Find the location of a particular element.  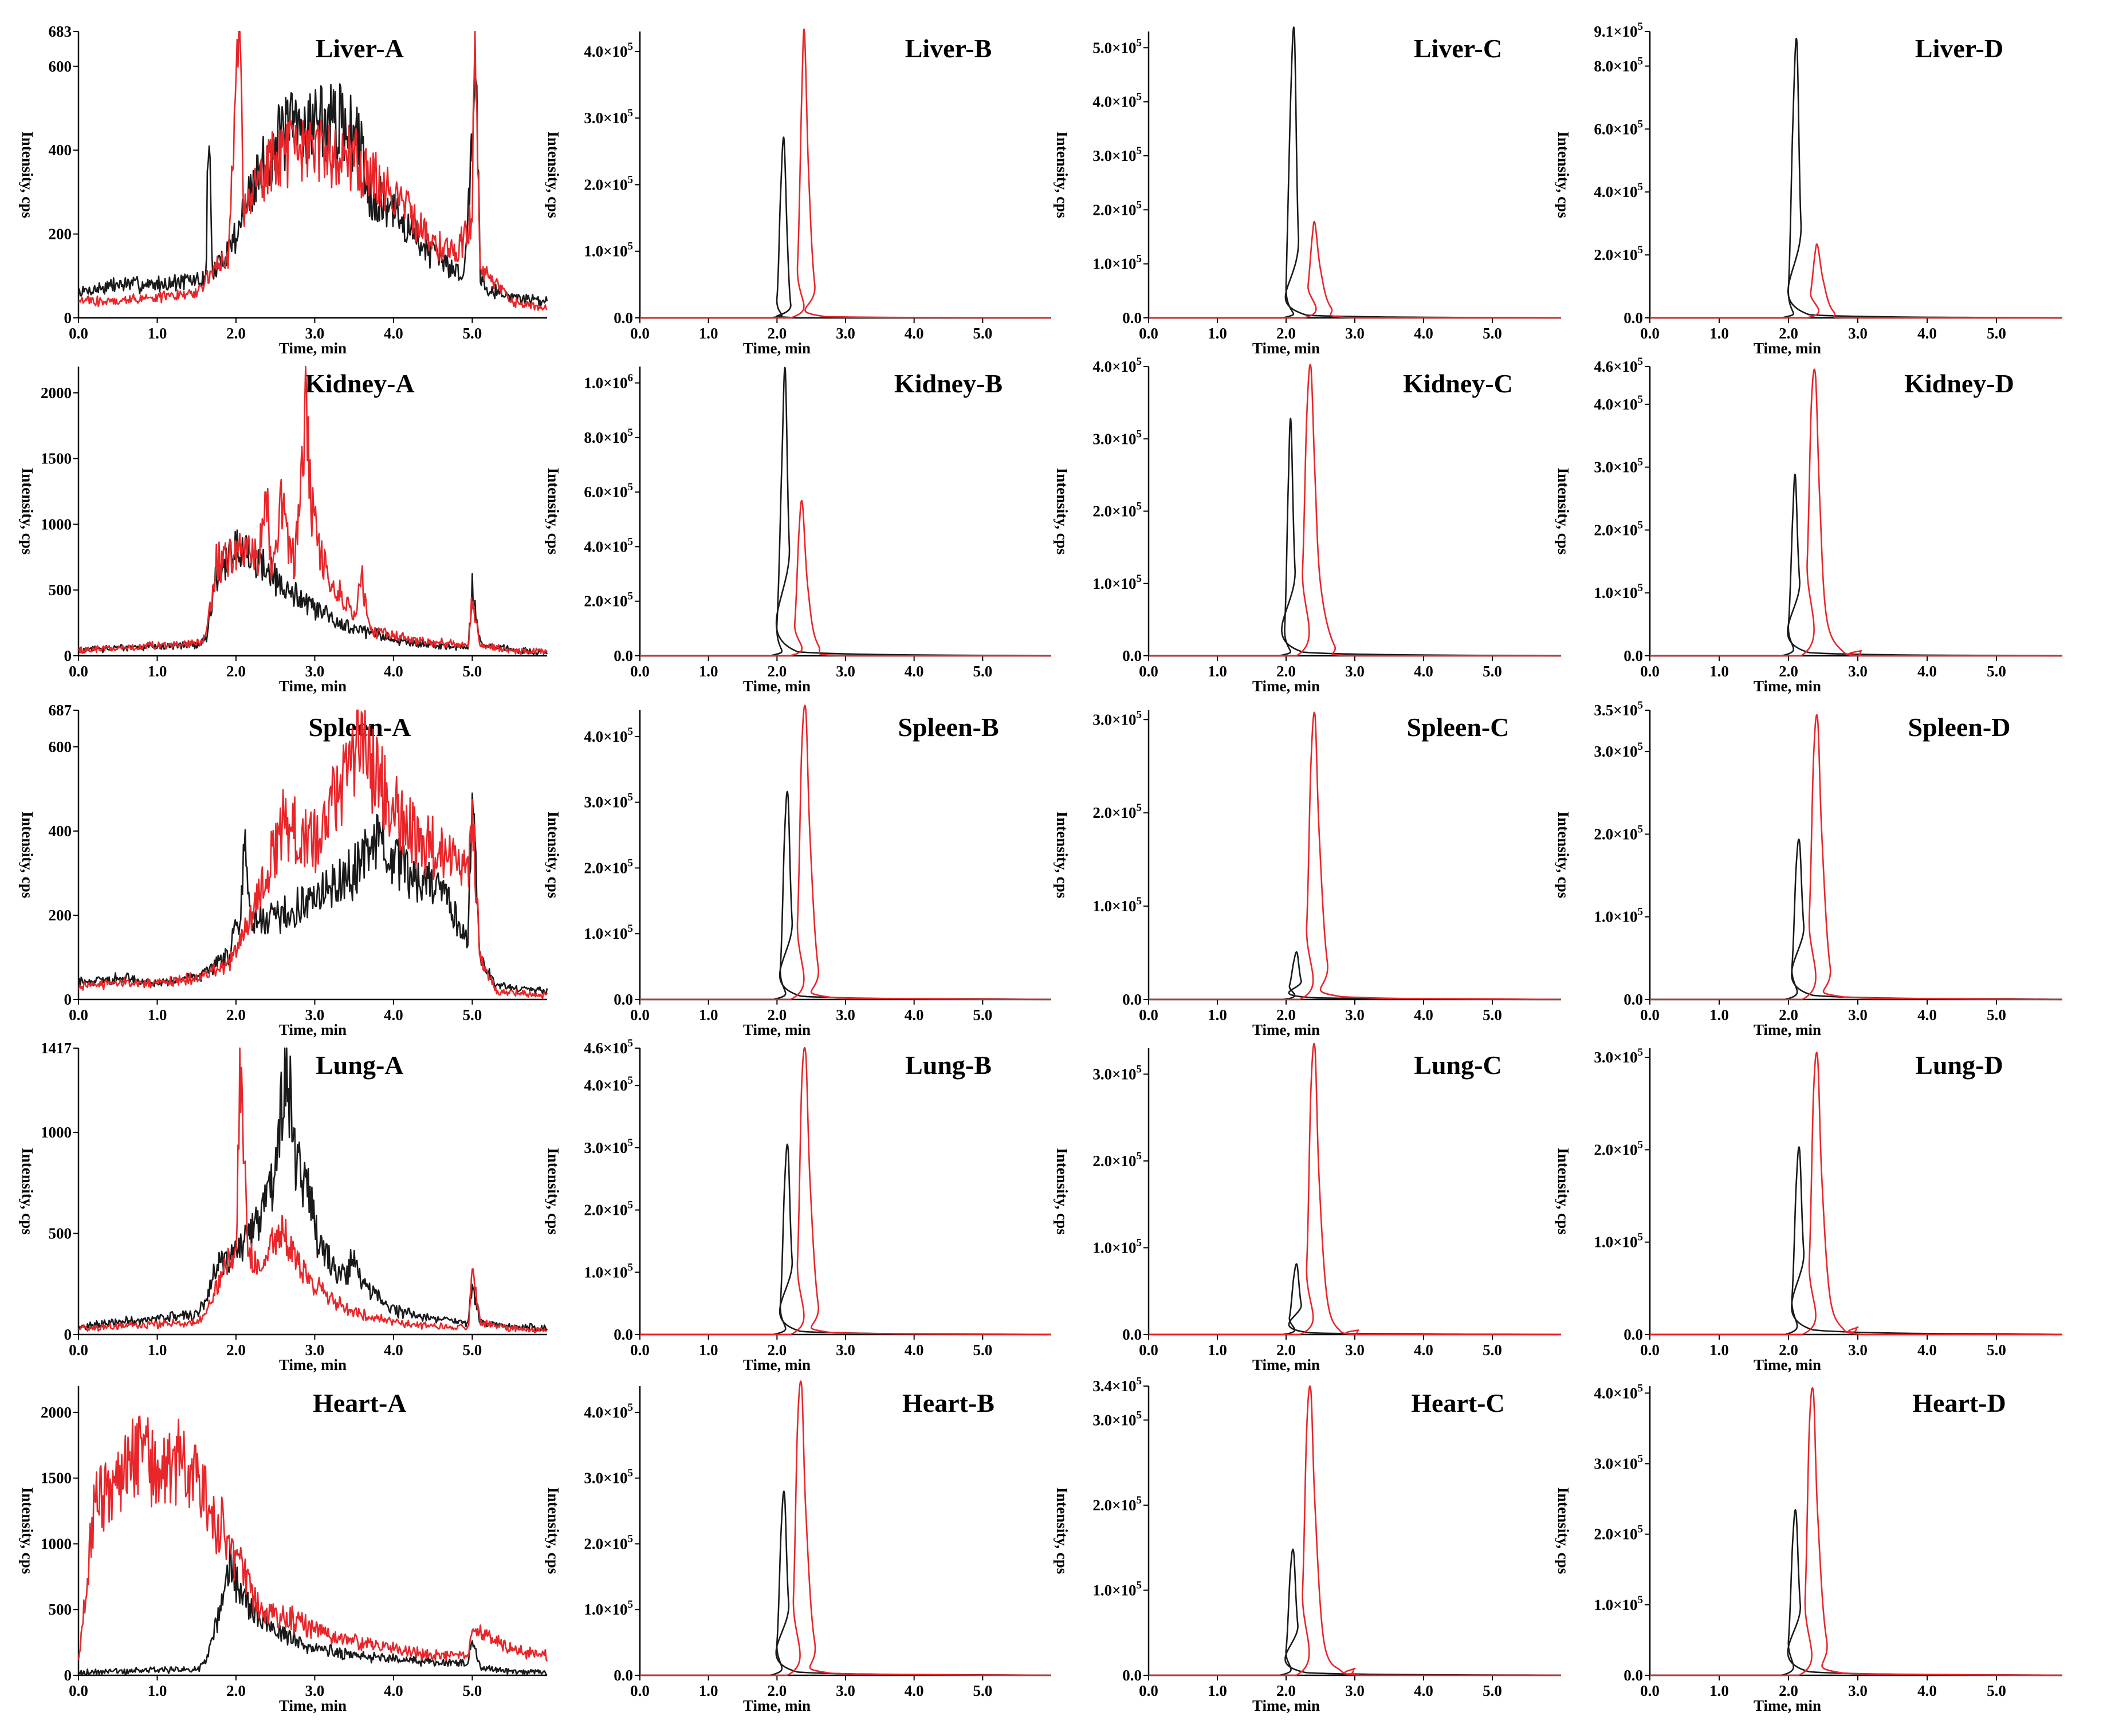

spleen-b-x-tick-label: 2.0 is located at coordinates (777, 1015).